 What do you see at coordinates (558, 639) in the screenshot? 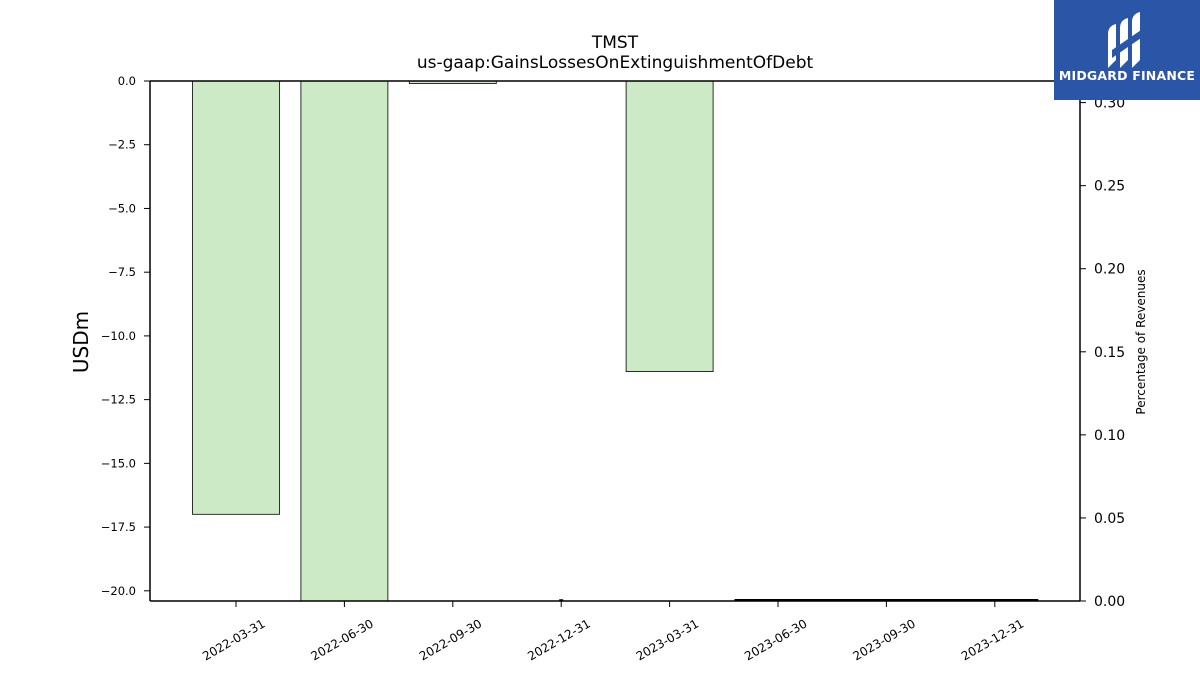
I see `x-tick-label: 2022-12-31` at bounding box center [558, 639].